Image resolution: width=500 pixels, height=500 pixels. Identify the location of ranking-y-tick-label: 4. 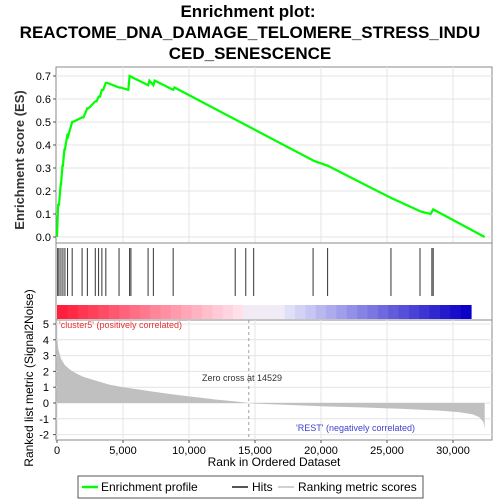
(46, 341).